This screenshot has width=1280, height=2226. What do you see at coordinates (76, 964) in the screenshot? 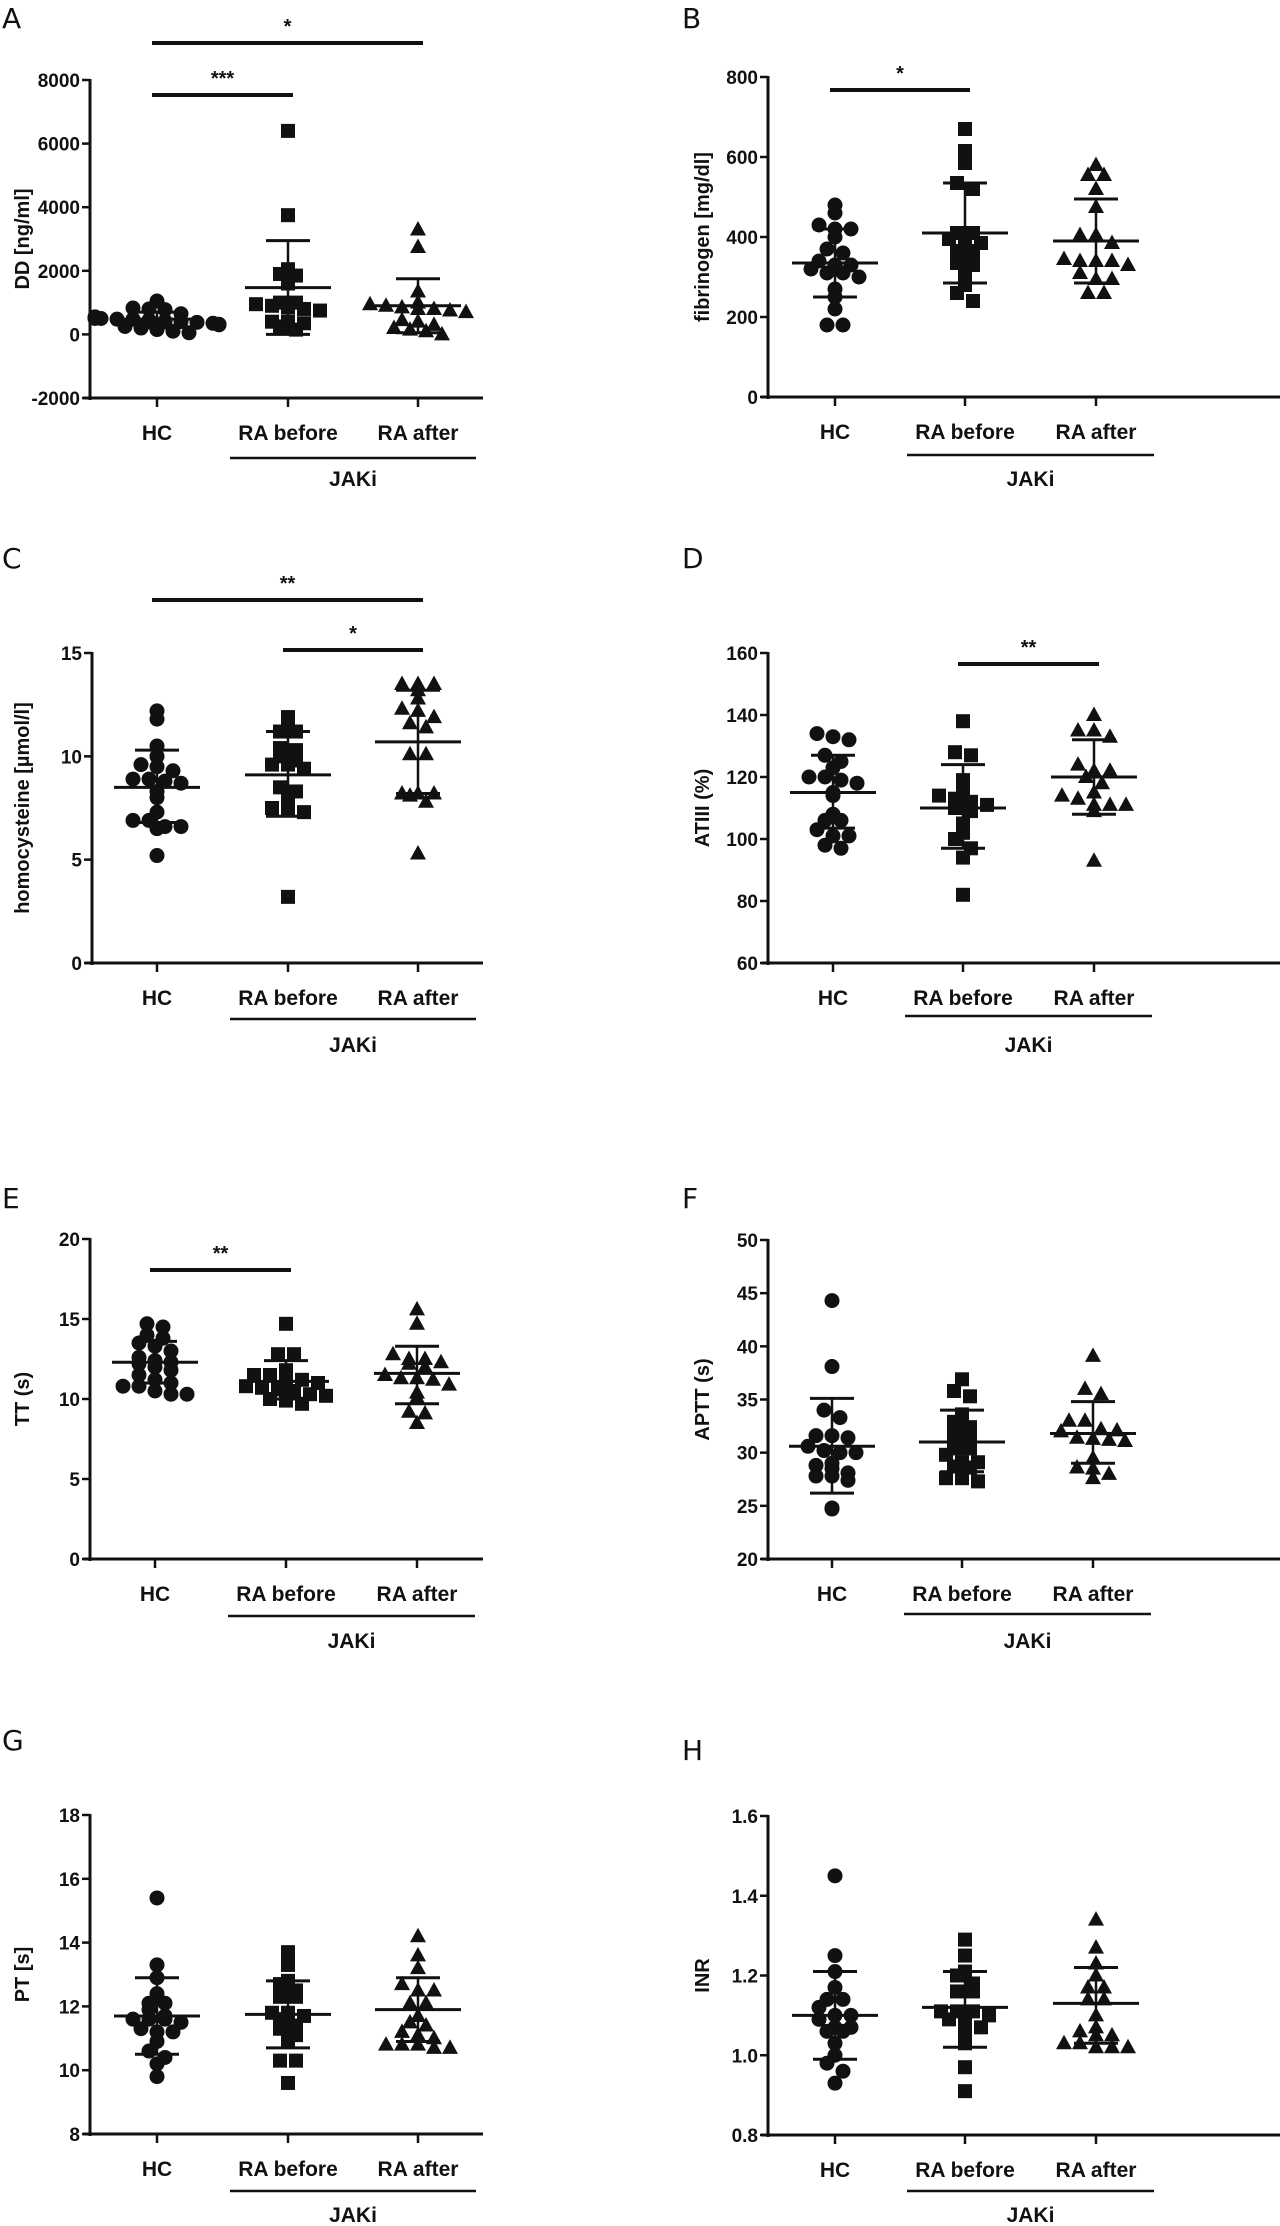
I see `y-tick-label: 0` at bounding box center [76, 964].